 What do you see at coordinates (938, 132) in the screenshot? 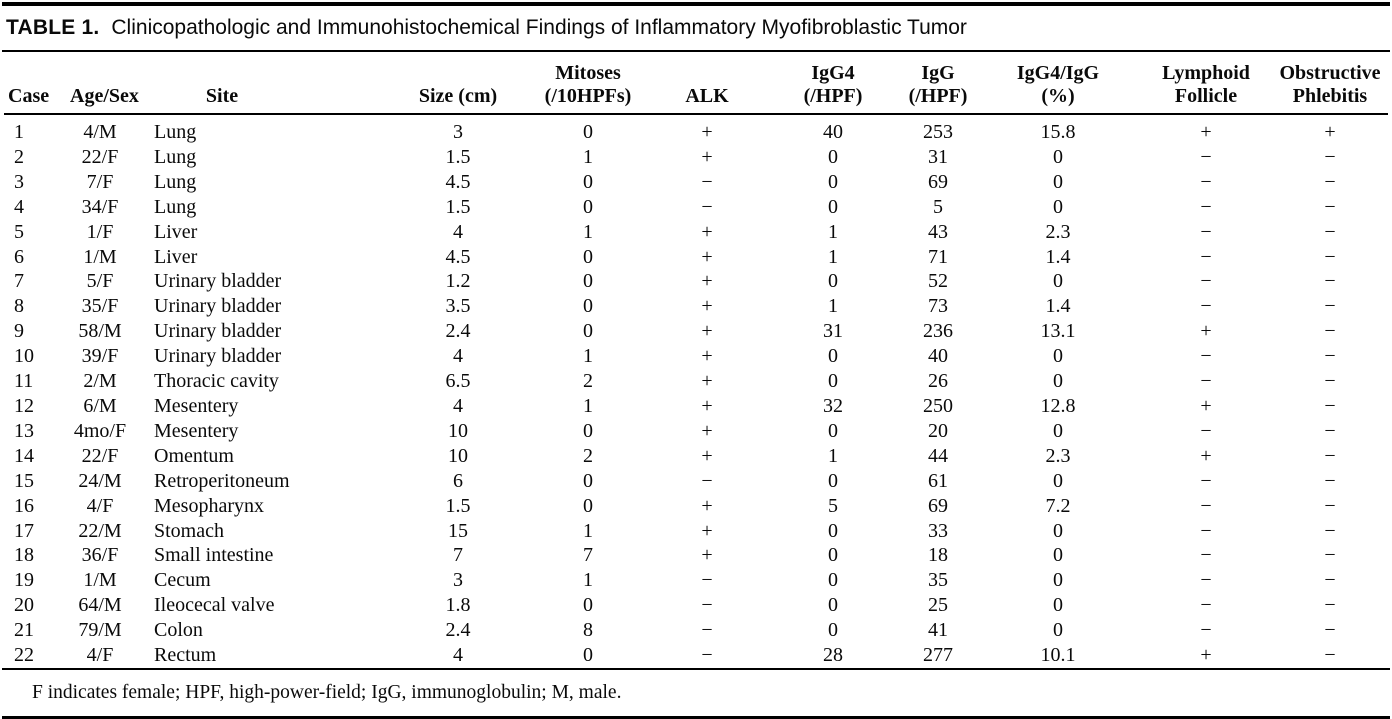
I see `cell-igg: 253` at bounding box center [938, 132].